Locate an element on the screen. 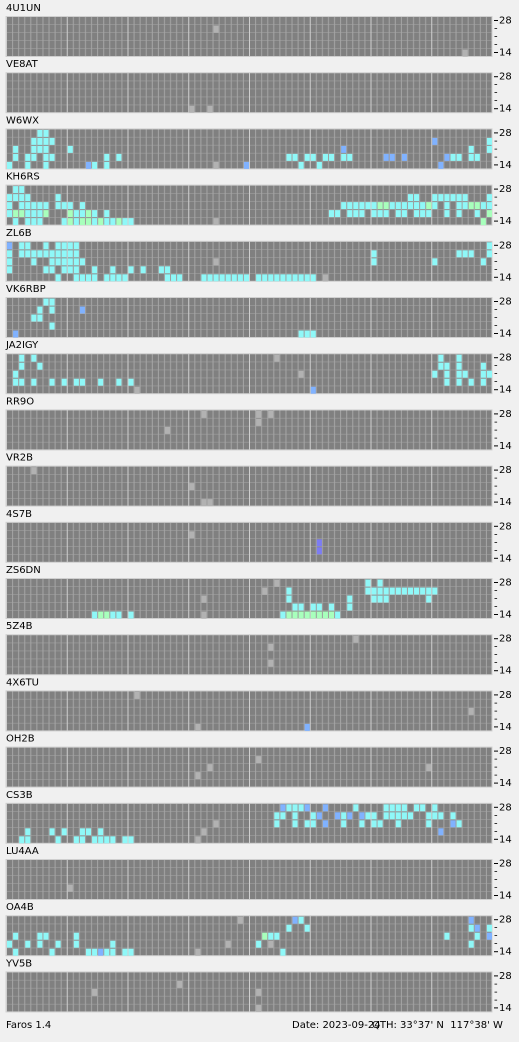 This screenshot has width=519, height=1042. station-call: YV5B is located at coordinates (18, 963).